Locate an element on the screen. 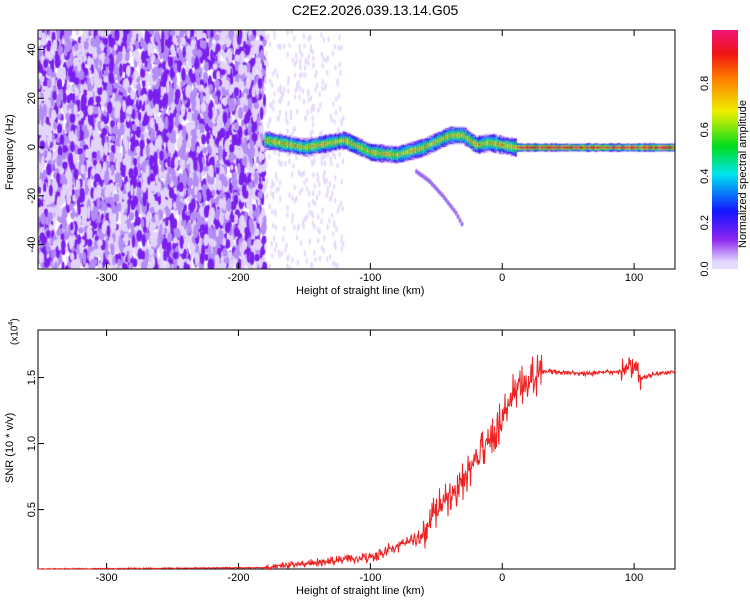 The width and height of the screenshot is (750, 600). y-tick-label: 20 is located at coordinates (32, 98).